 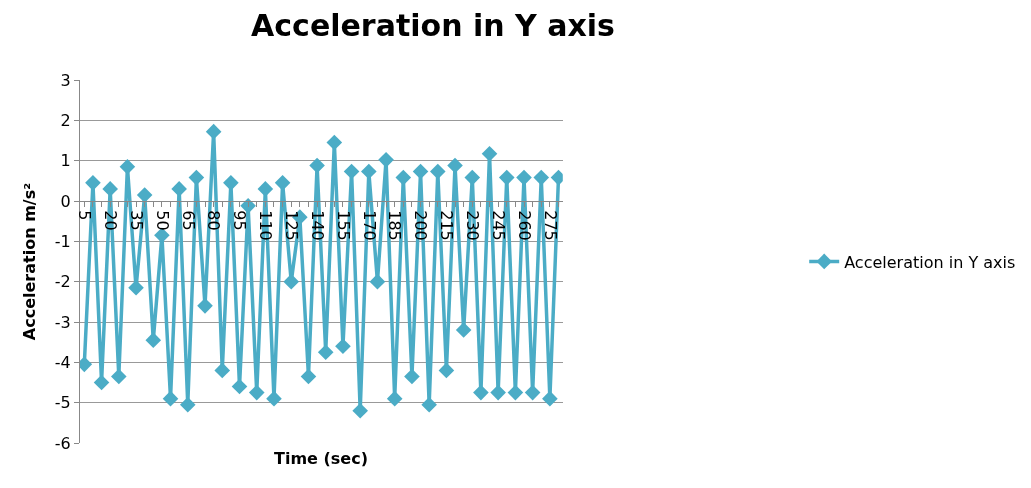 I want to click on x-tick-label: 275, so click(x=550, y=225).